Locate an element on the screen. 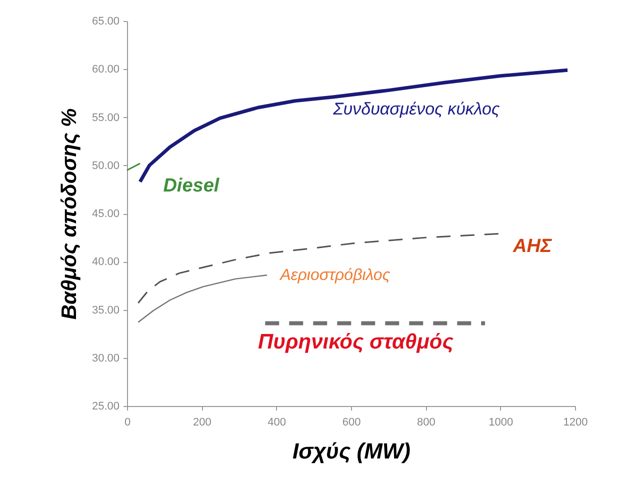 The height and width of the screenshot is (490, 627). x-tick-label: 1200 is located at coordinates (575, 422).